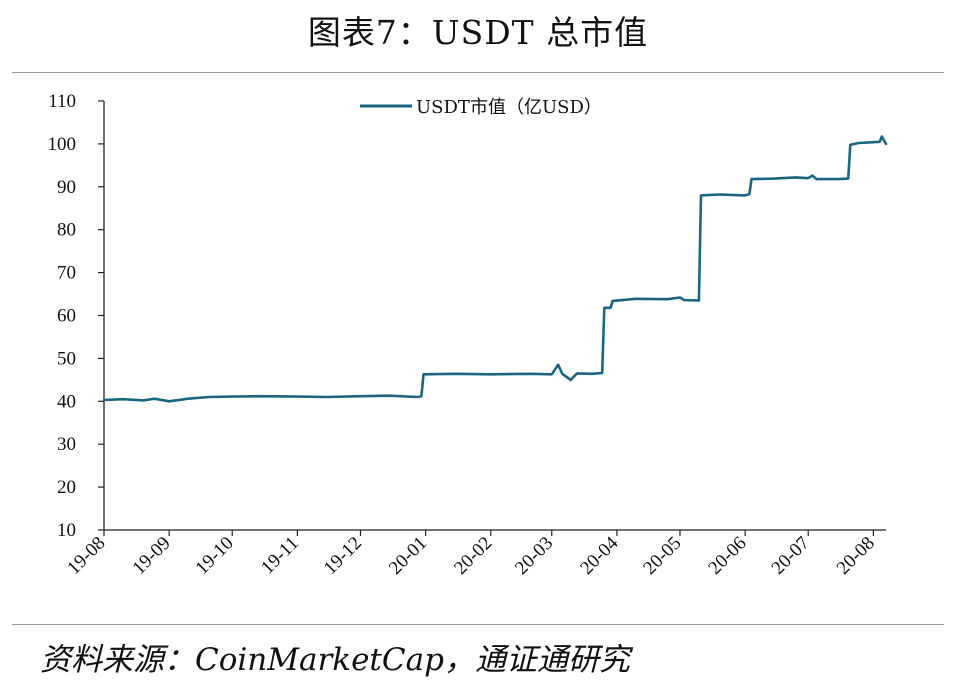 This screenshot has height=691, width=956. I want to click on x-tick-label: 20-02, so click(473, 556).